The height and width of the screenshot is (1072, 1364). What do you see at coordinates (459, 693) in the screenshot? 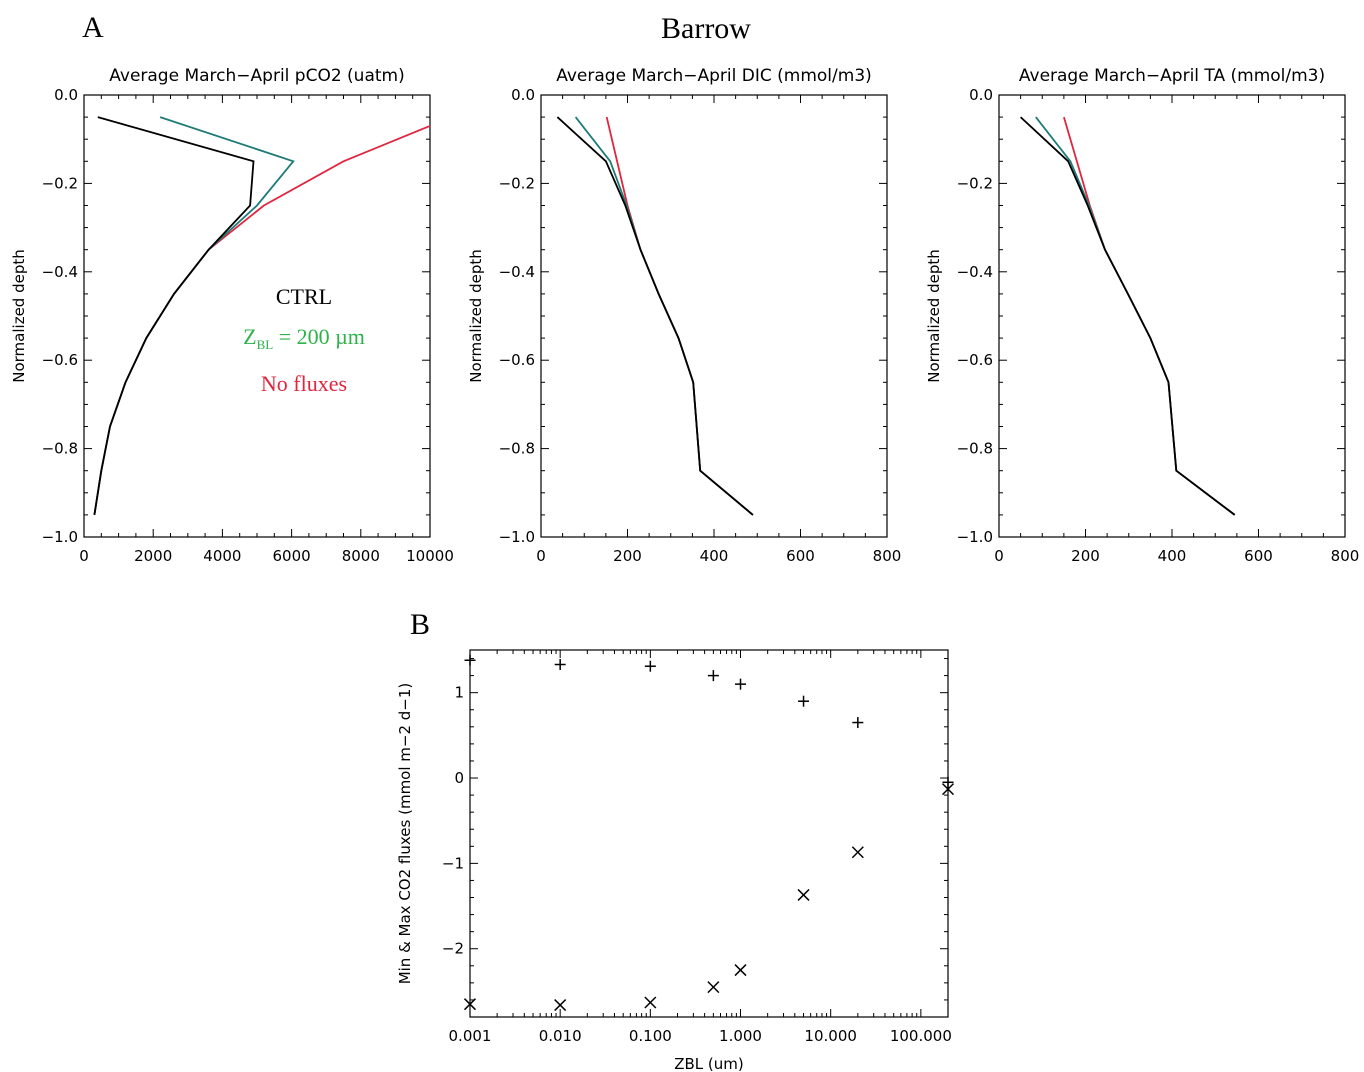
I see `fluxes-ytick-label: 1` at bounding box center [459, 693].